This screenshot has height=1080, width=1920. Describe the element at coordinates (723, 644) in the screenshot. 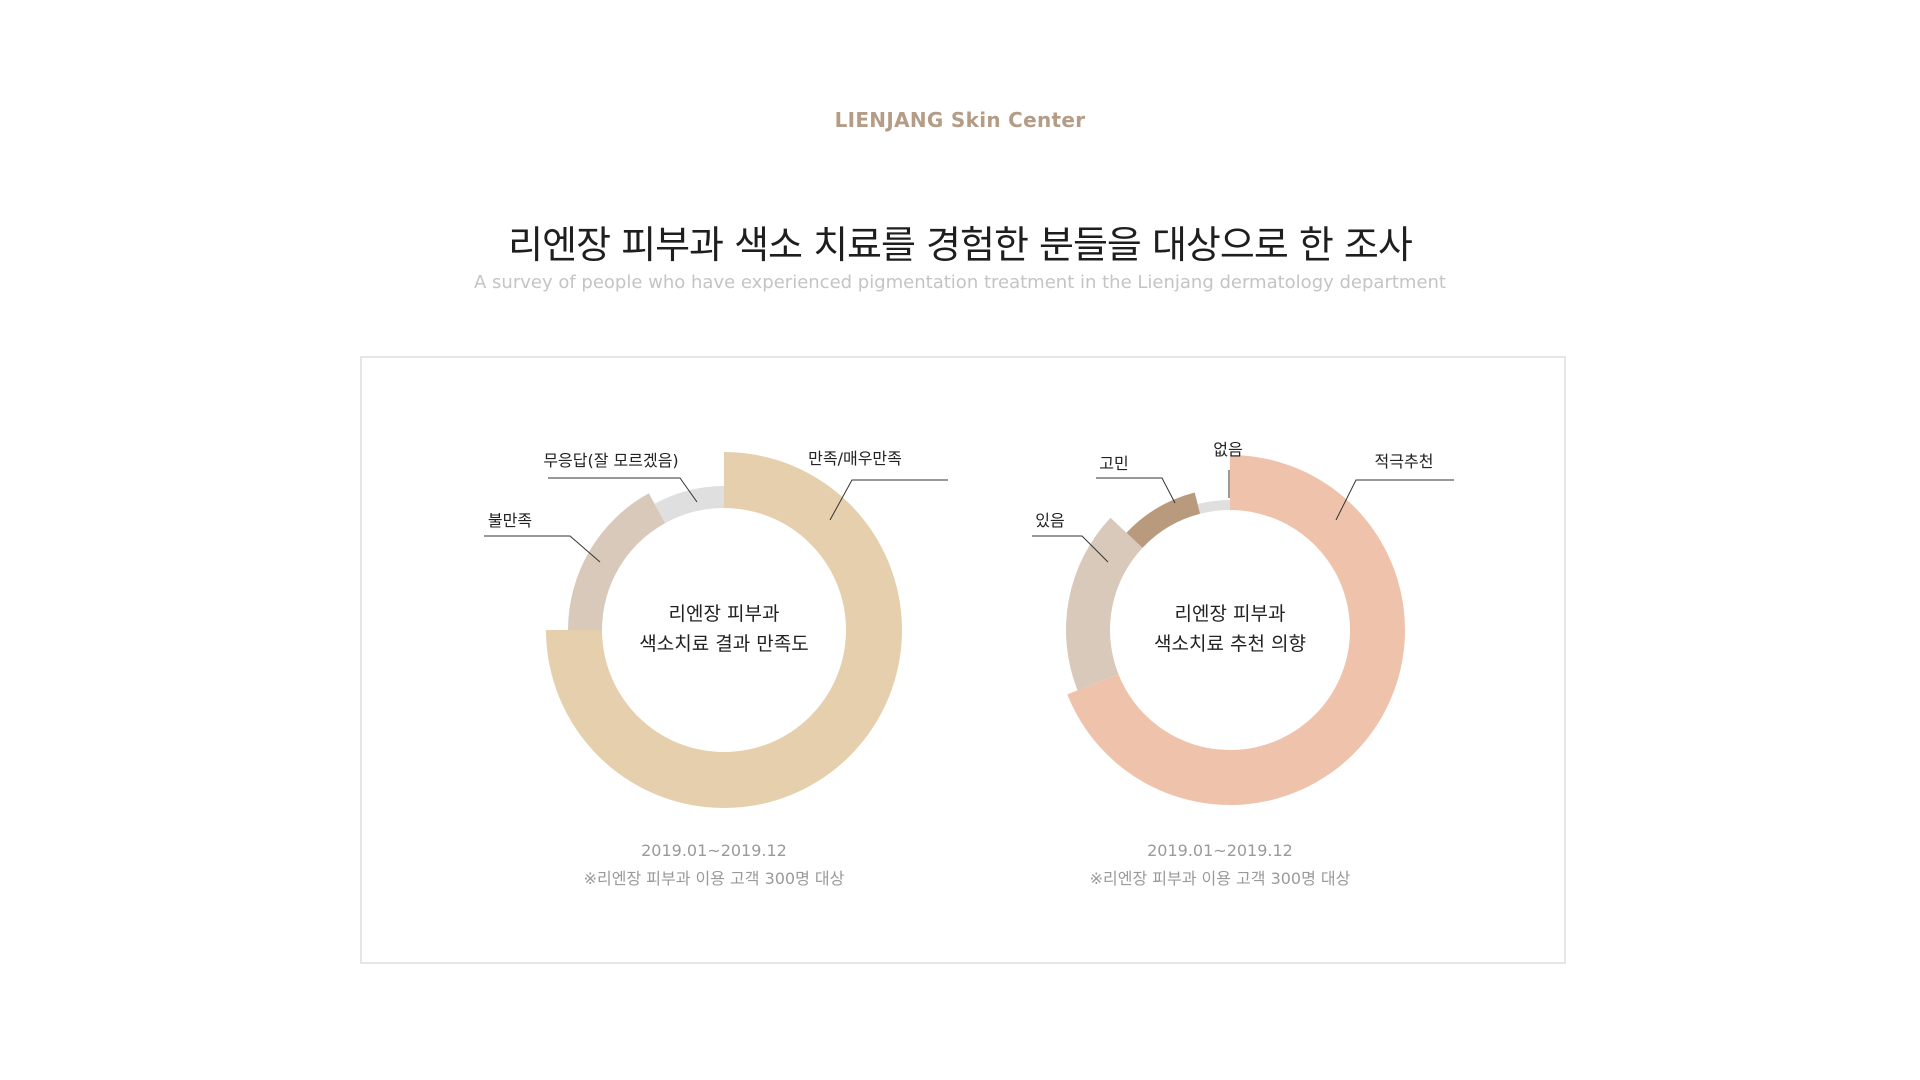

I see `center-label: 색소치료 결과 만족도` at that location.